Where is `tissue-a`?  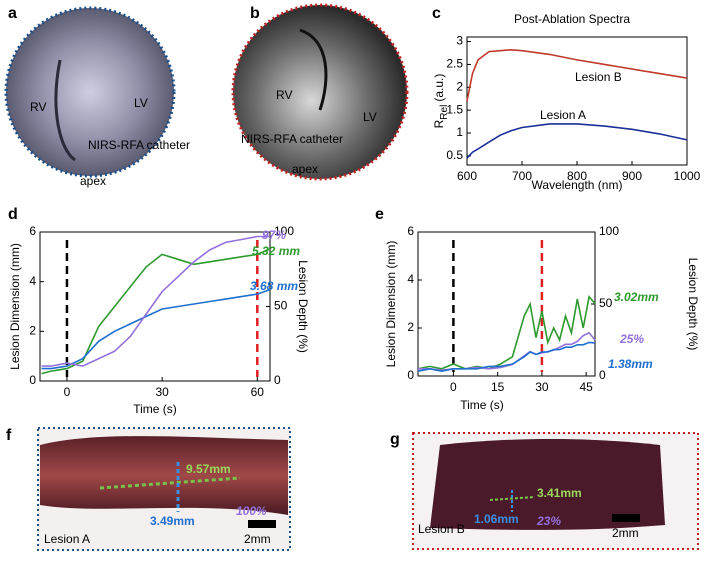 tissue-a is located at coordinates (164, 475).